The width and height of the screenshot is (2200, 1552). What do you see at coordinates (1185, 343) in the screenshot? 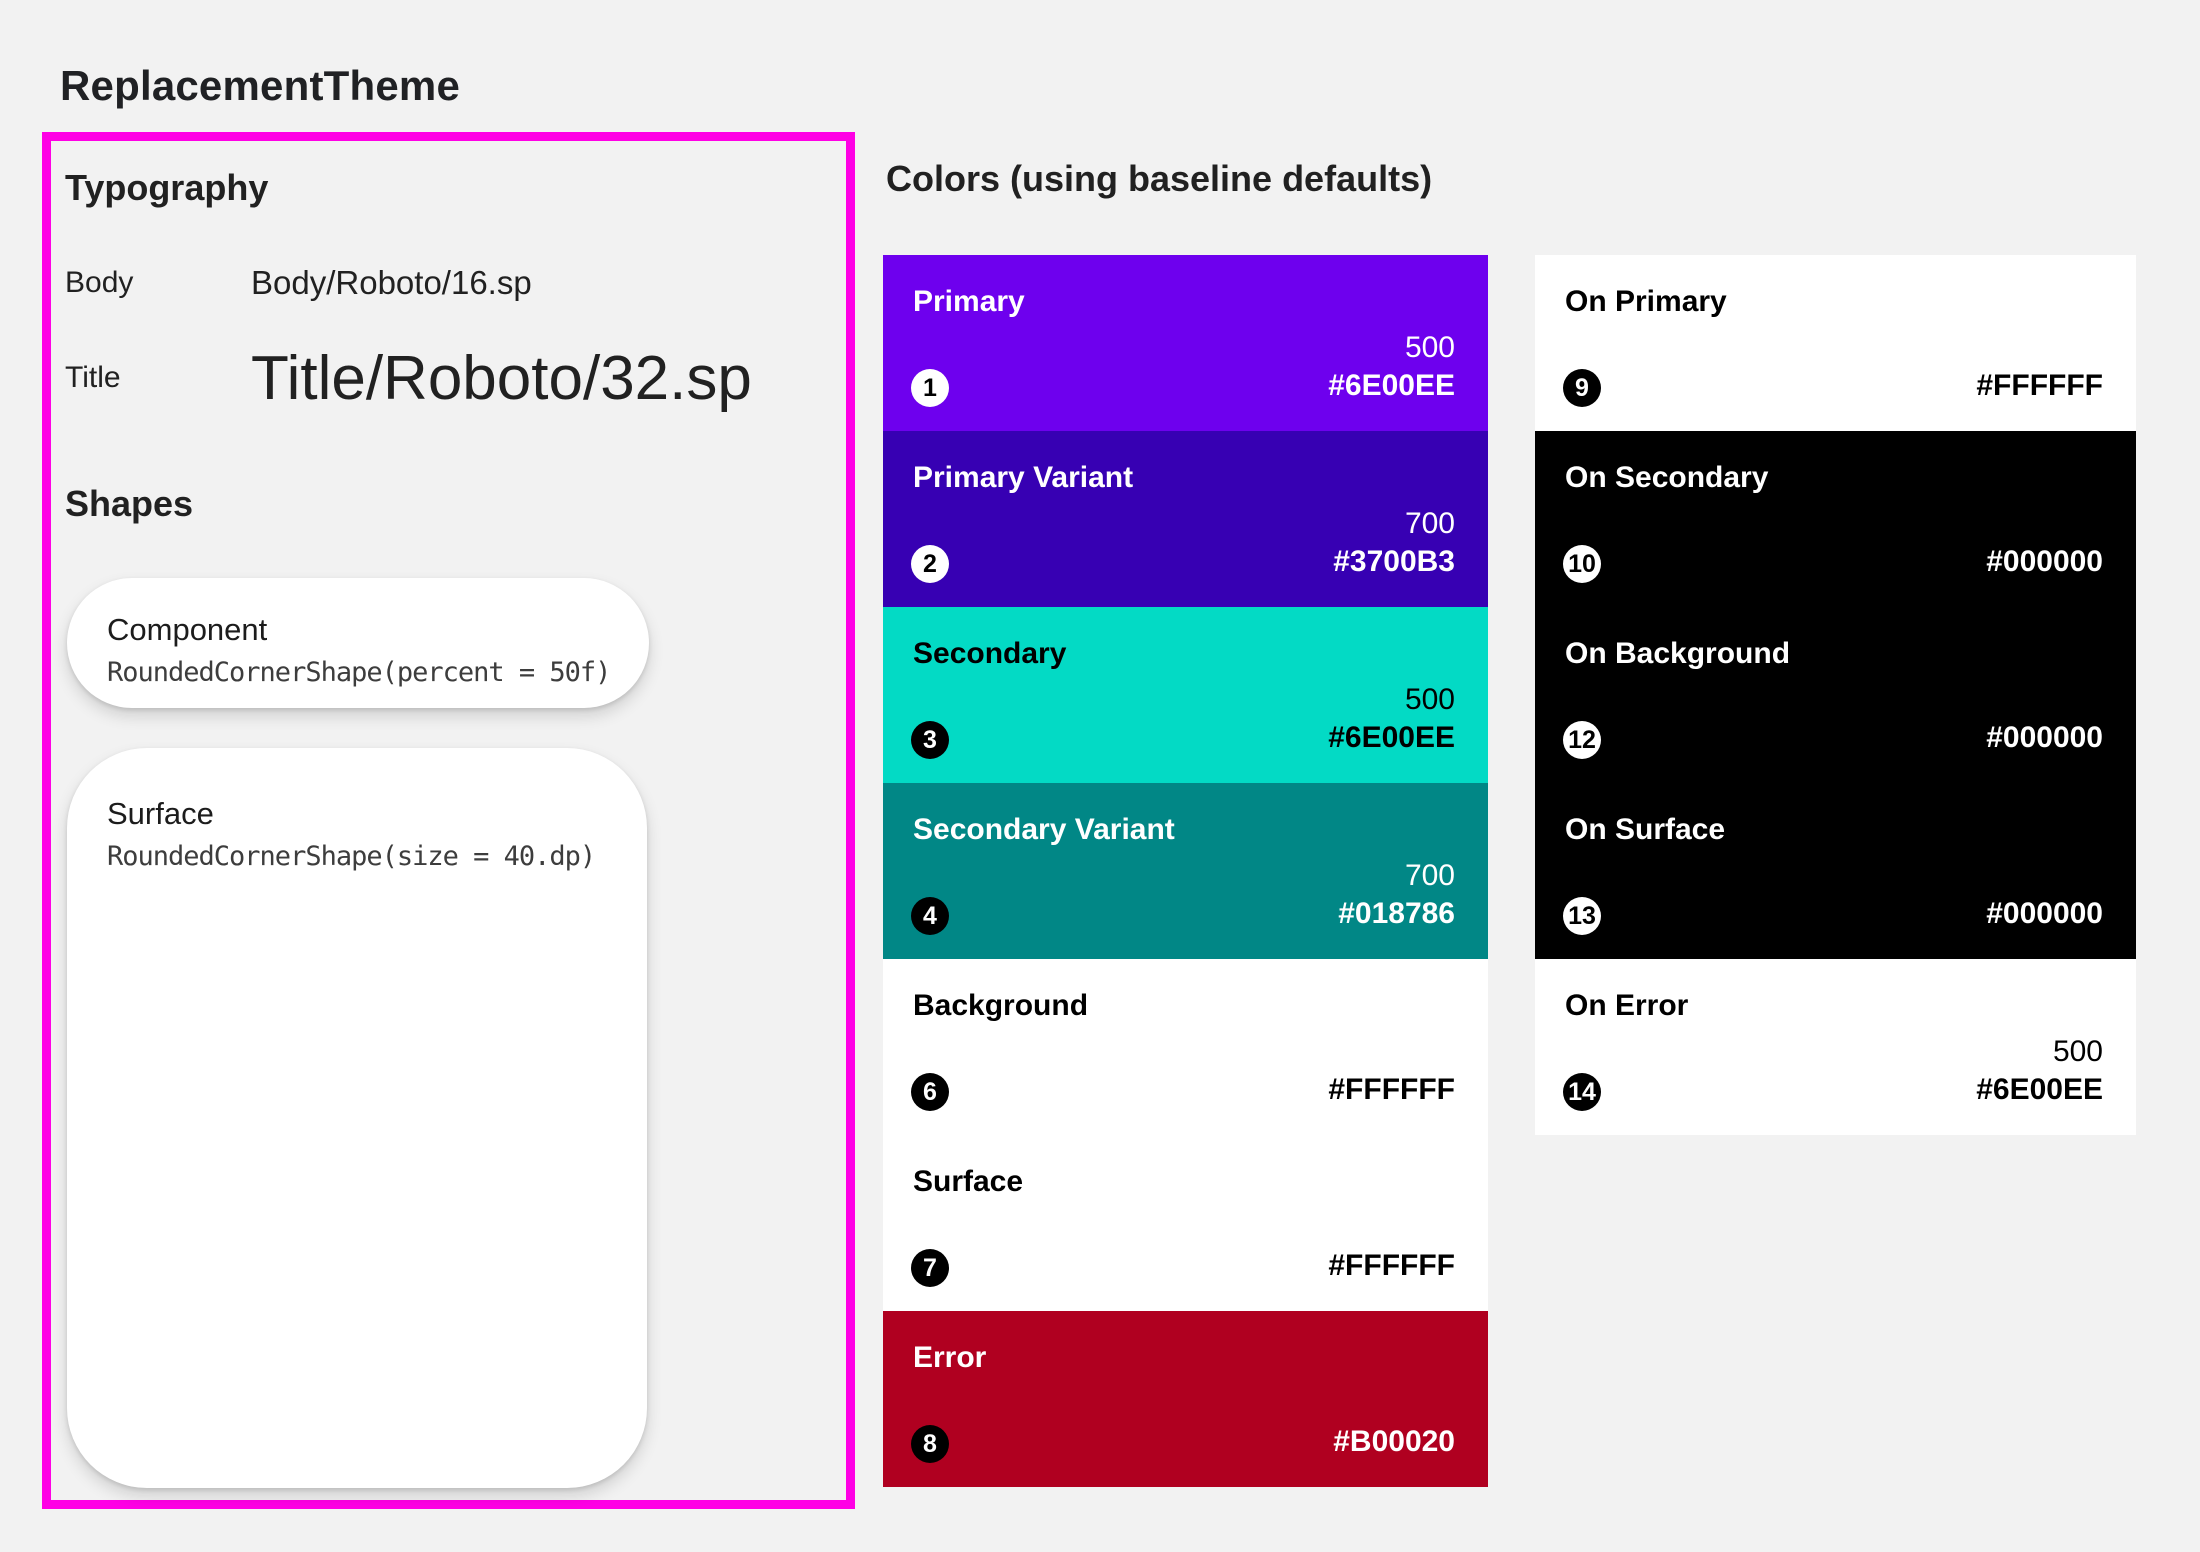
I see `color-swatch: Primary 500 1 #6E00EE` at bounding box center [1185, 343].